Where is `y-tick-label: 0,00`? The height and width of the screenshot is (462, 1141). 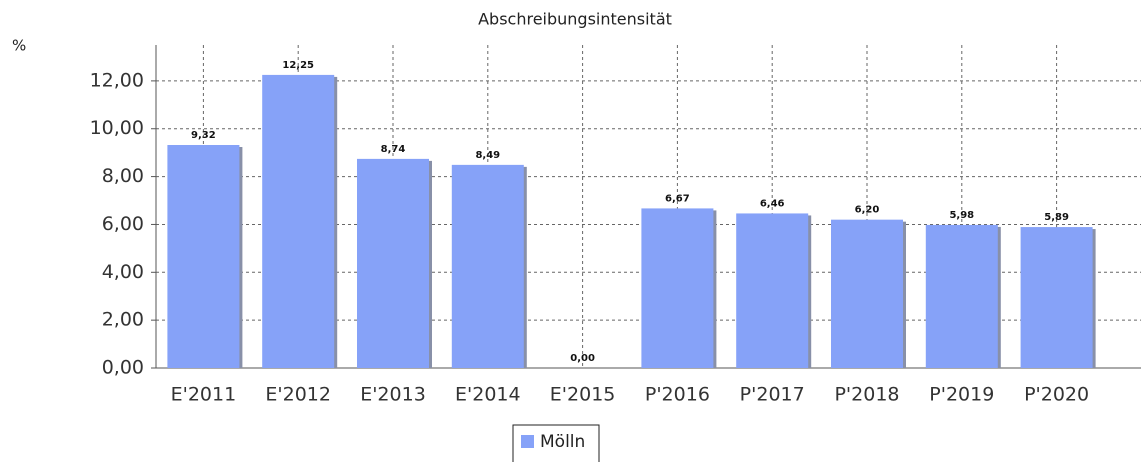
y-tick-label: 0,00 is located at coordinates (123, 368).